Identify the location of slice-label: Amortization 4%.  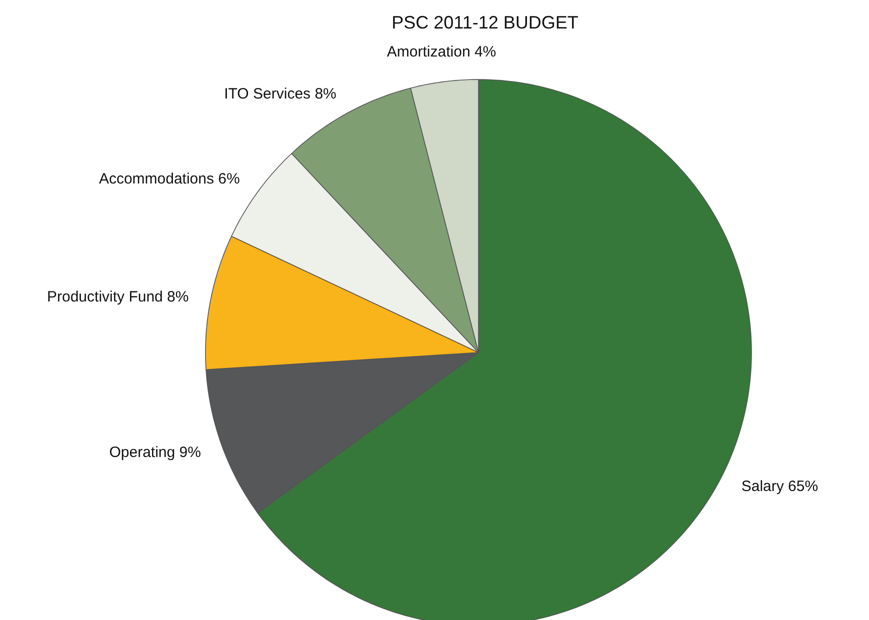
(441, 51).